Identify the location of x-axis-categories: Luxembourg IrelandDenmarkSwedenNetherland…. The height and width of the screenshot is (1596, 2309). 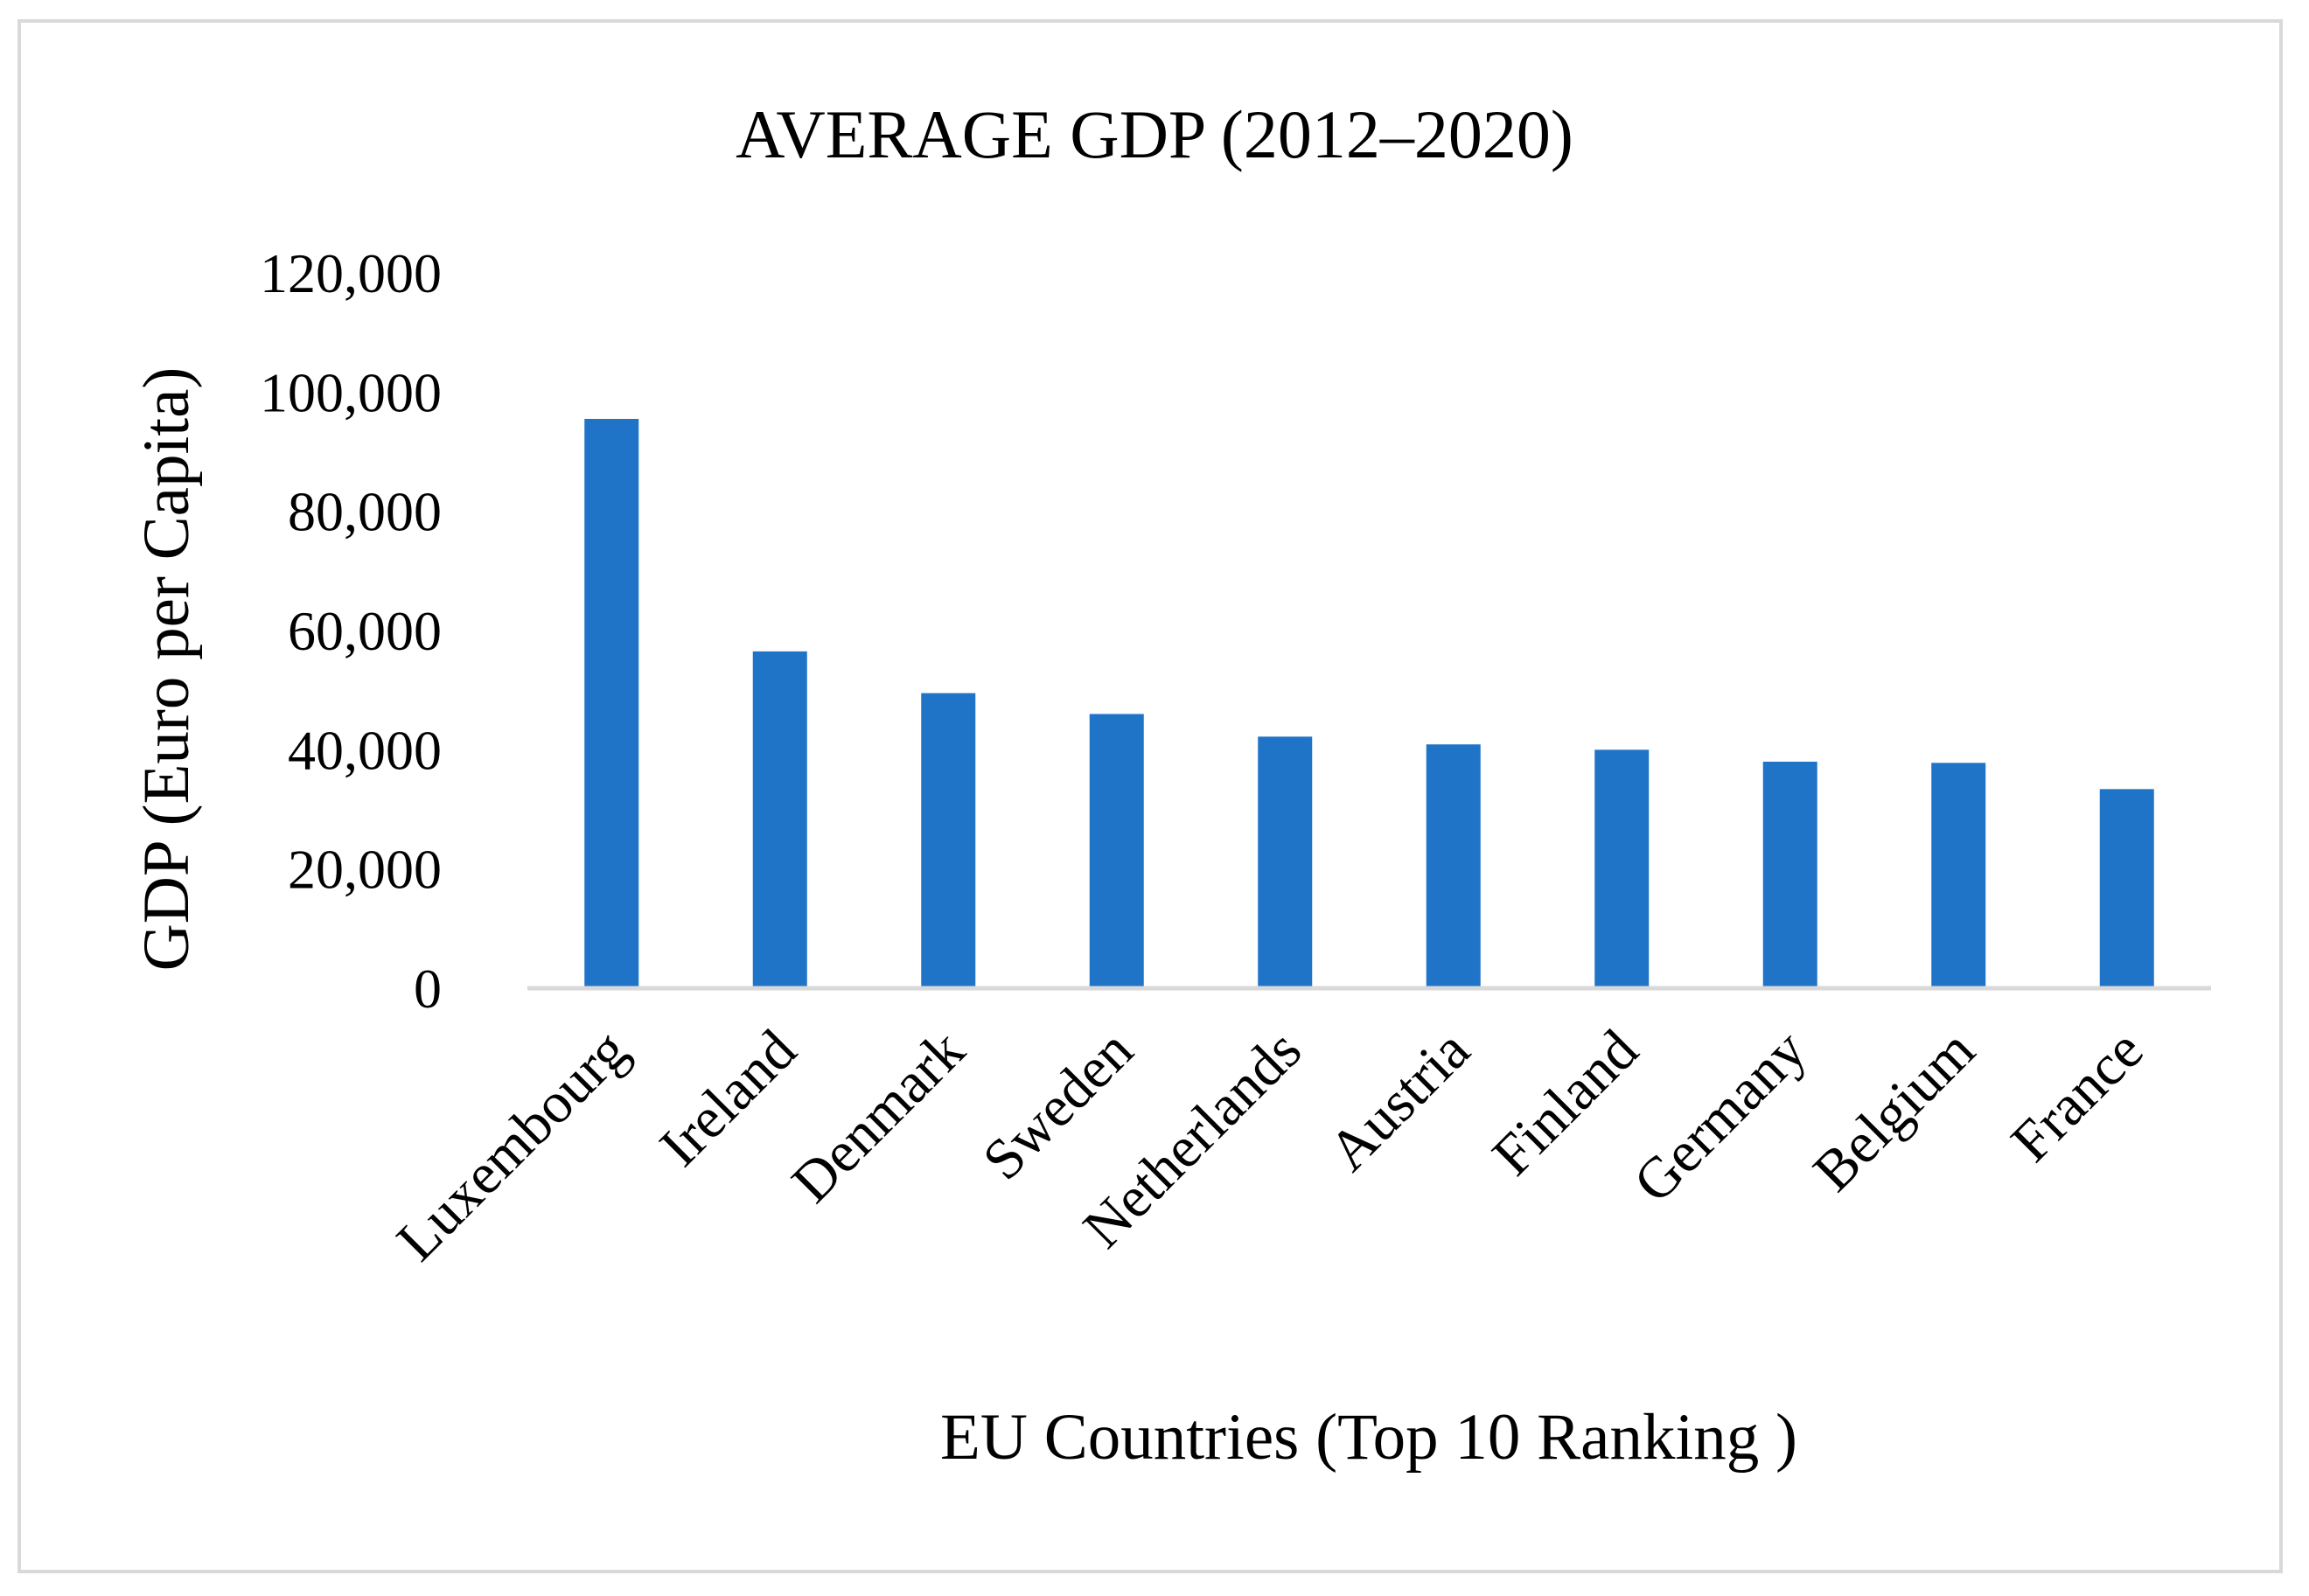
(1270, 1145).